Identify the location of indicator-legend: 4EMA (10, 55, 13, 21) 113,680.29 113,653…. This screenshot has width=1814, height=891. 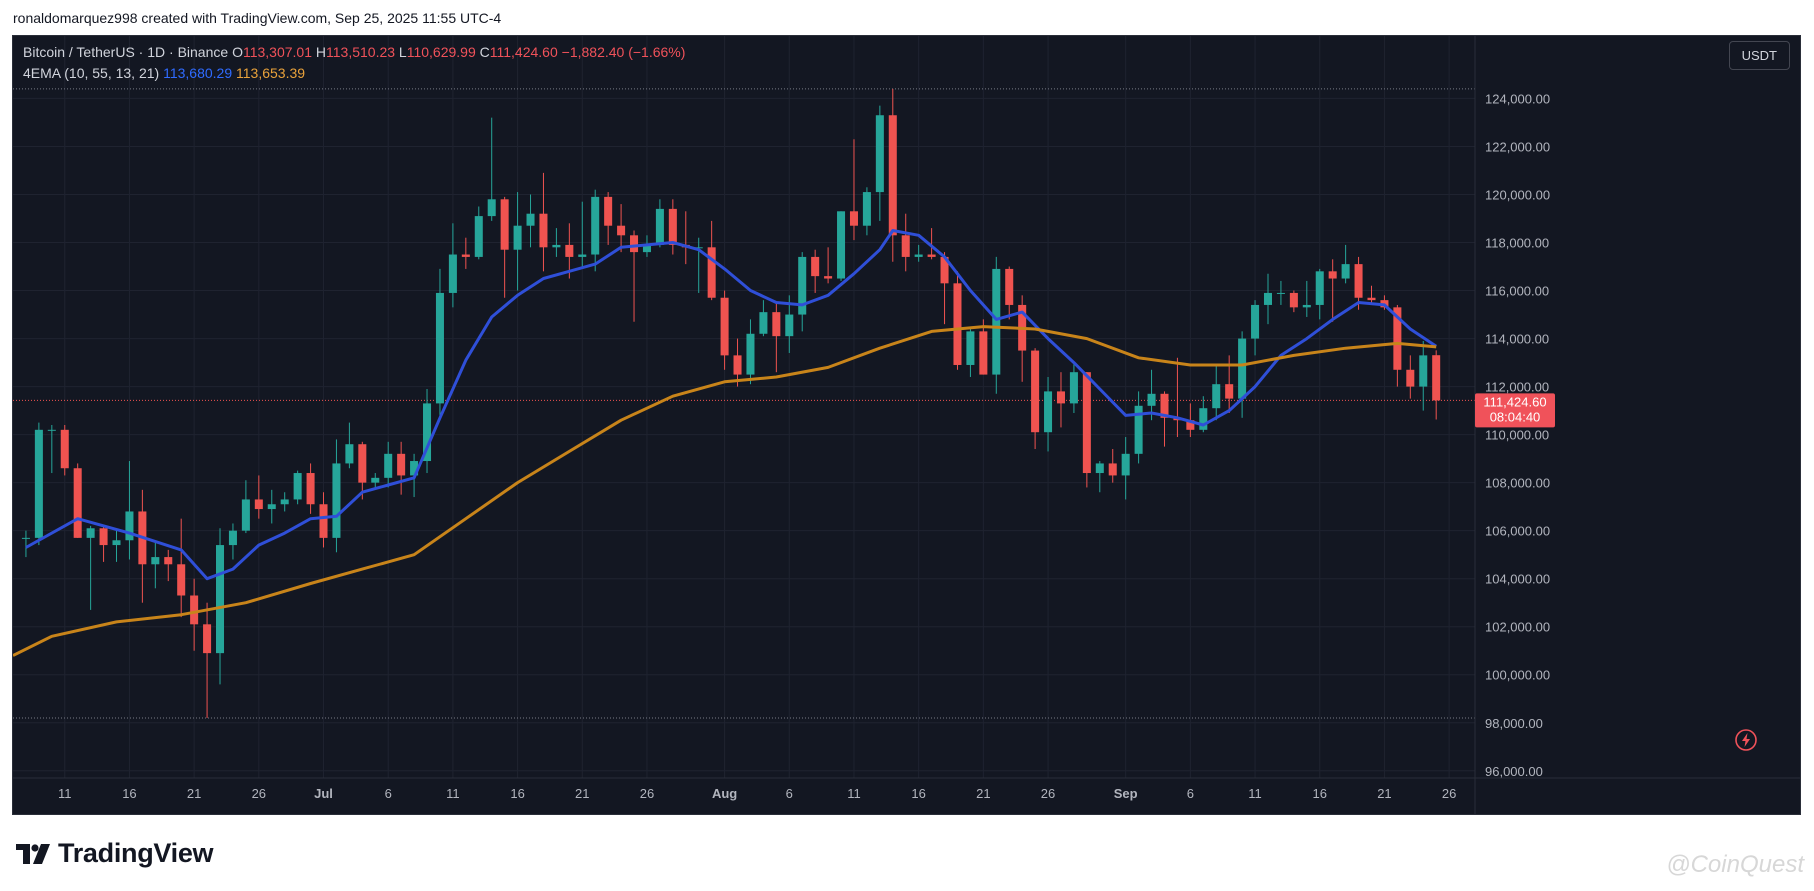
(164, 73).